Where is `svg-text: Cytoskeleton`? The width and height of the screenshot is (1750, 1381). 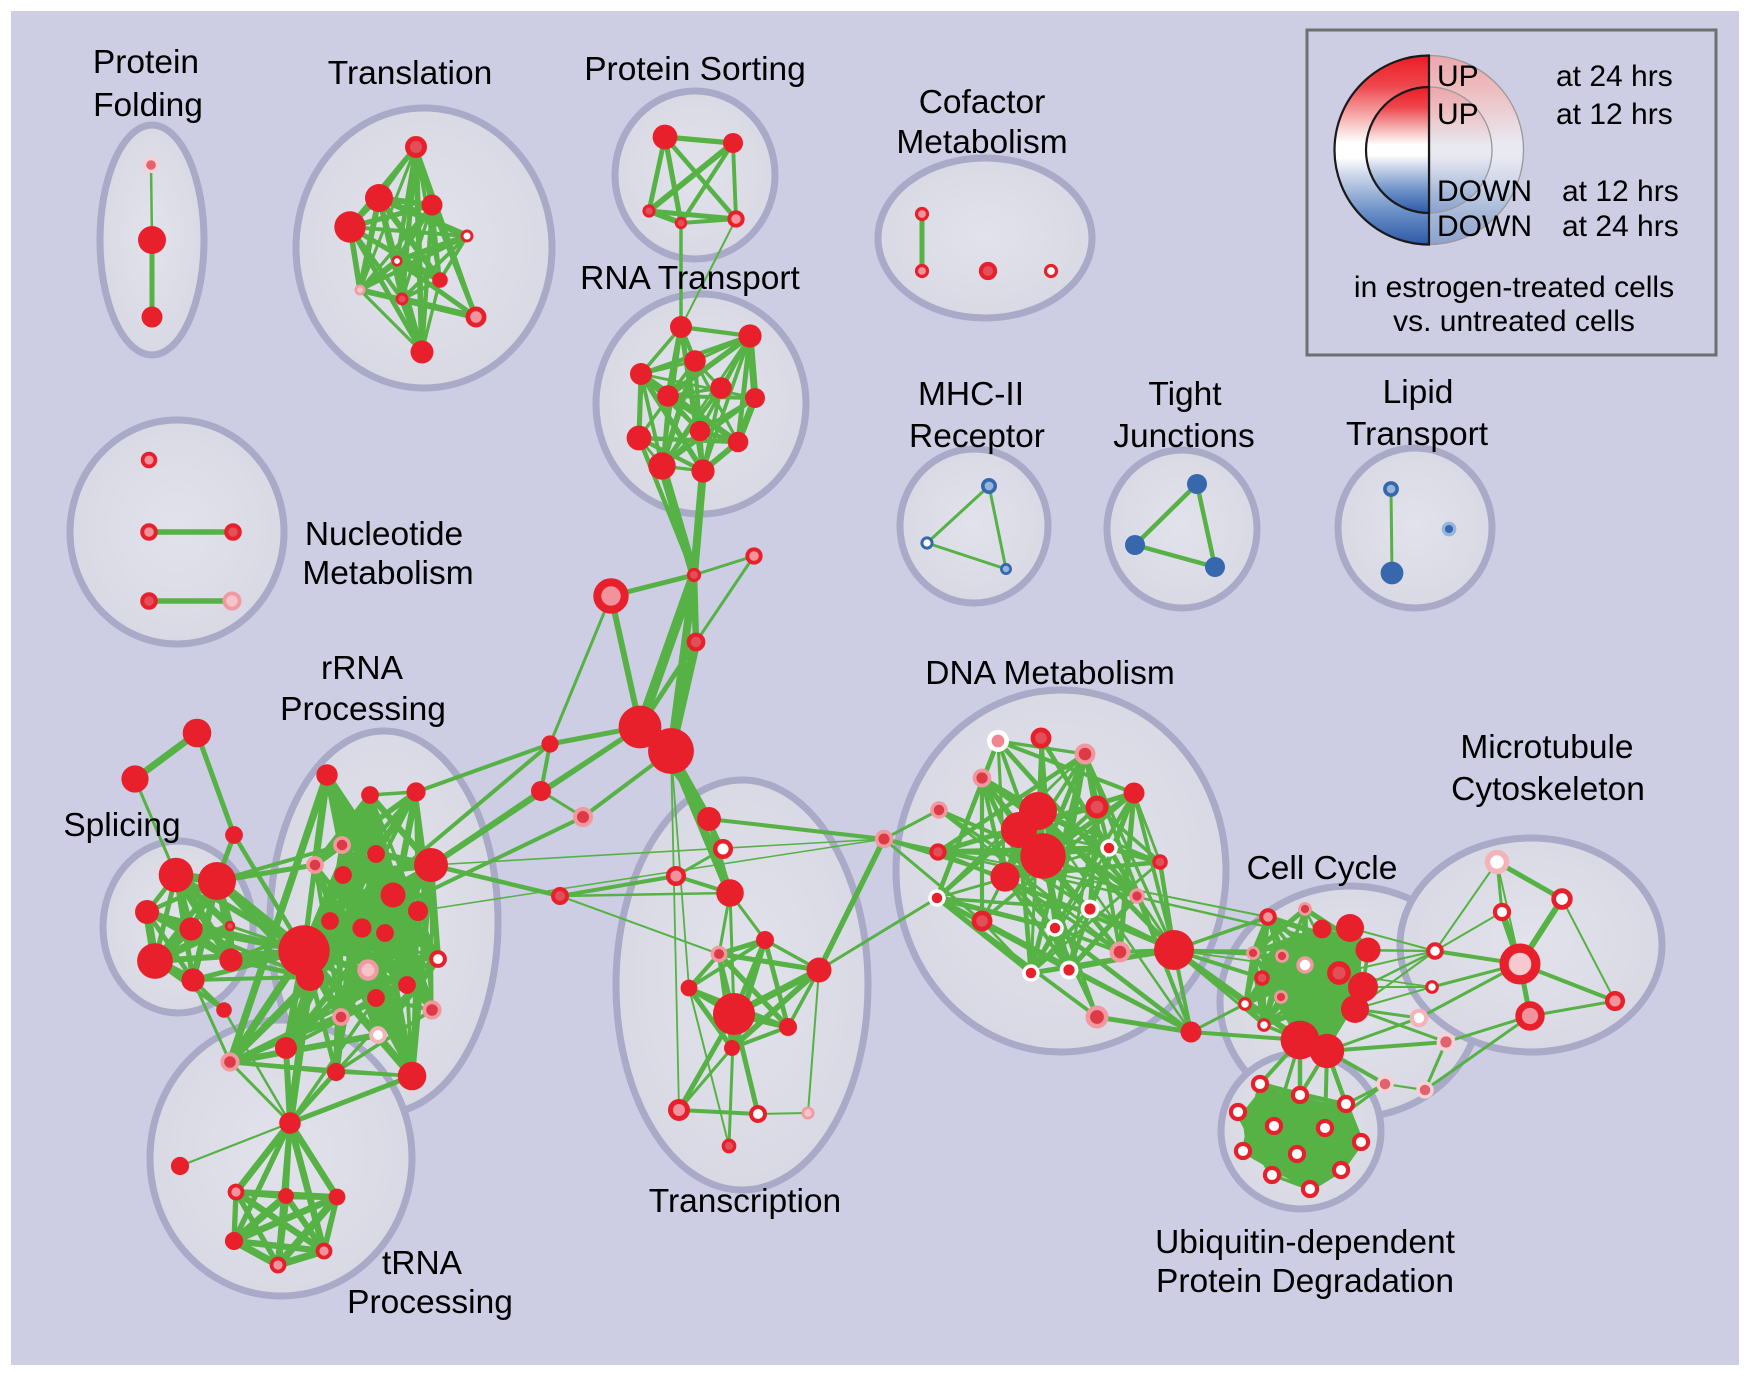
svg-text: Cytoskeleton is located at coordinates (1548, 789).